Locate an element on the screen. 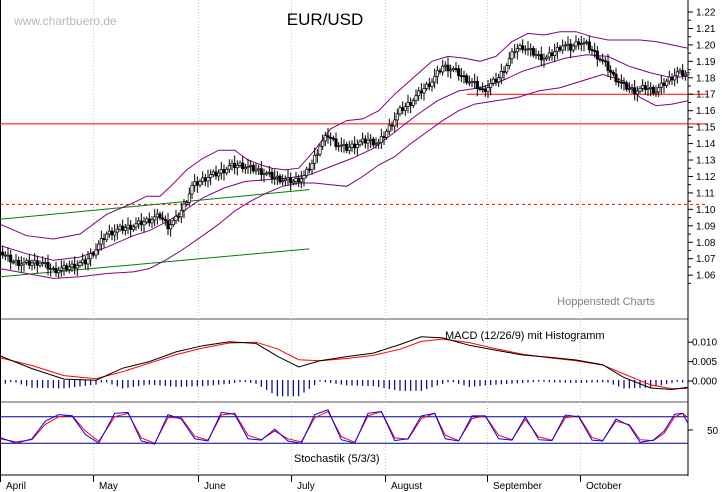  y-tick-label: 1.21 is located at coordinates (706, 29).